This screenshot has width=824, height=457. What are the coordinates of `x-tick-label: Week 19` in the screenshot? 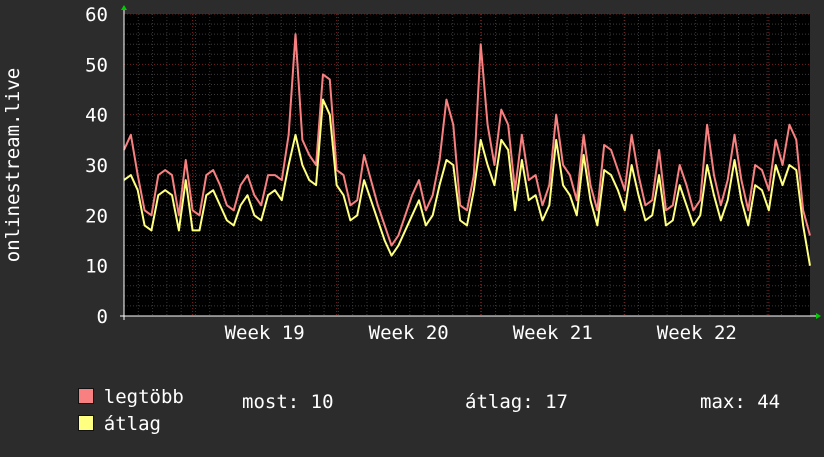 It's located at (265, 333).